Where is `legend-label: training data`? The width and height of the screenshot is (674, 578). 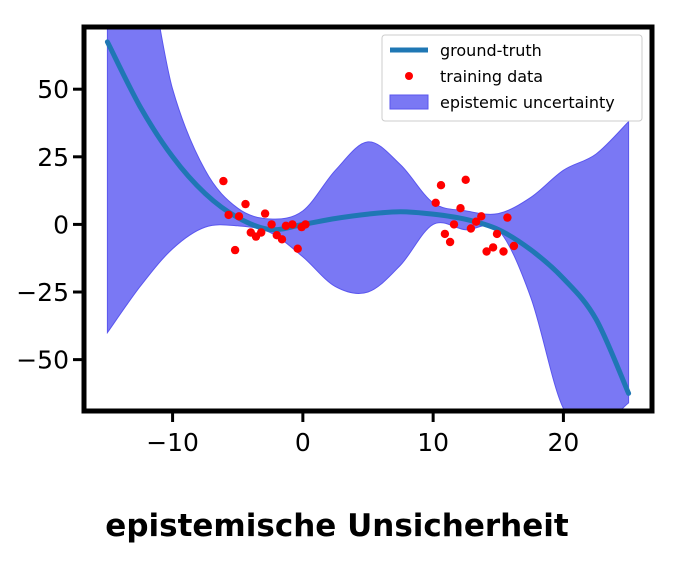
legend-label: training data is located at coordinates (491, 76).